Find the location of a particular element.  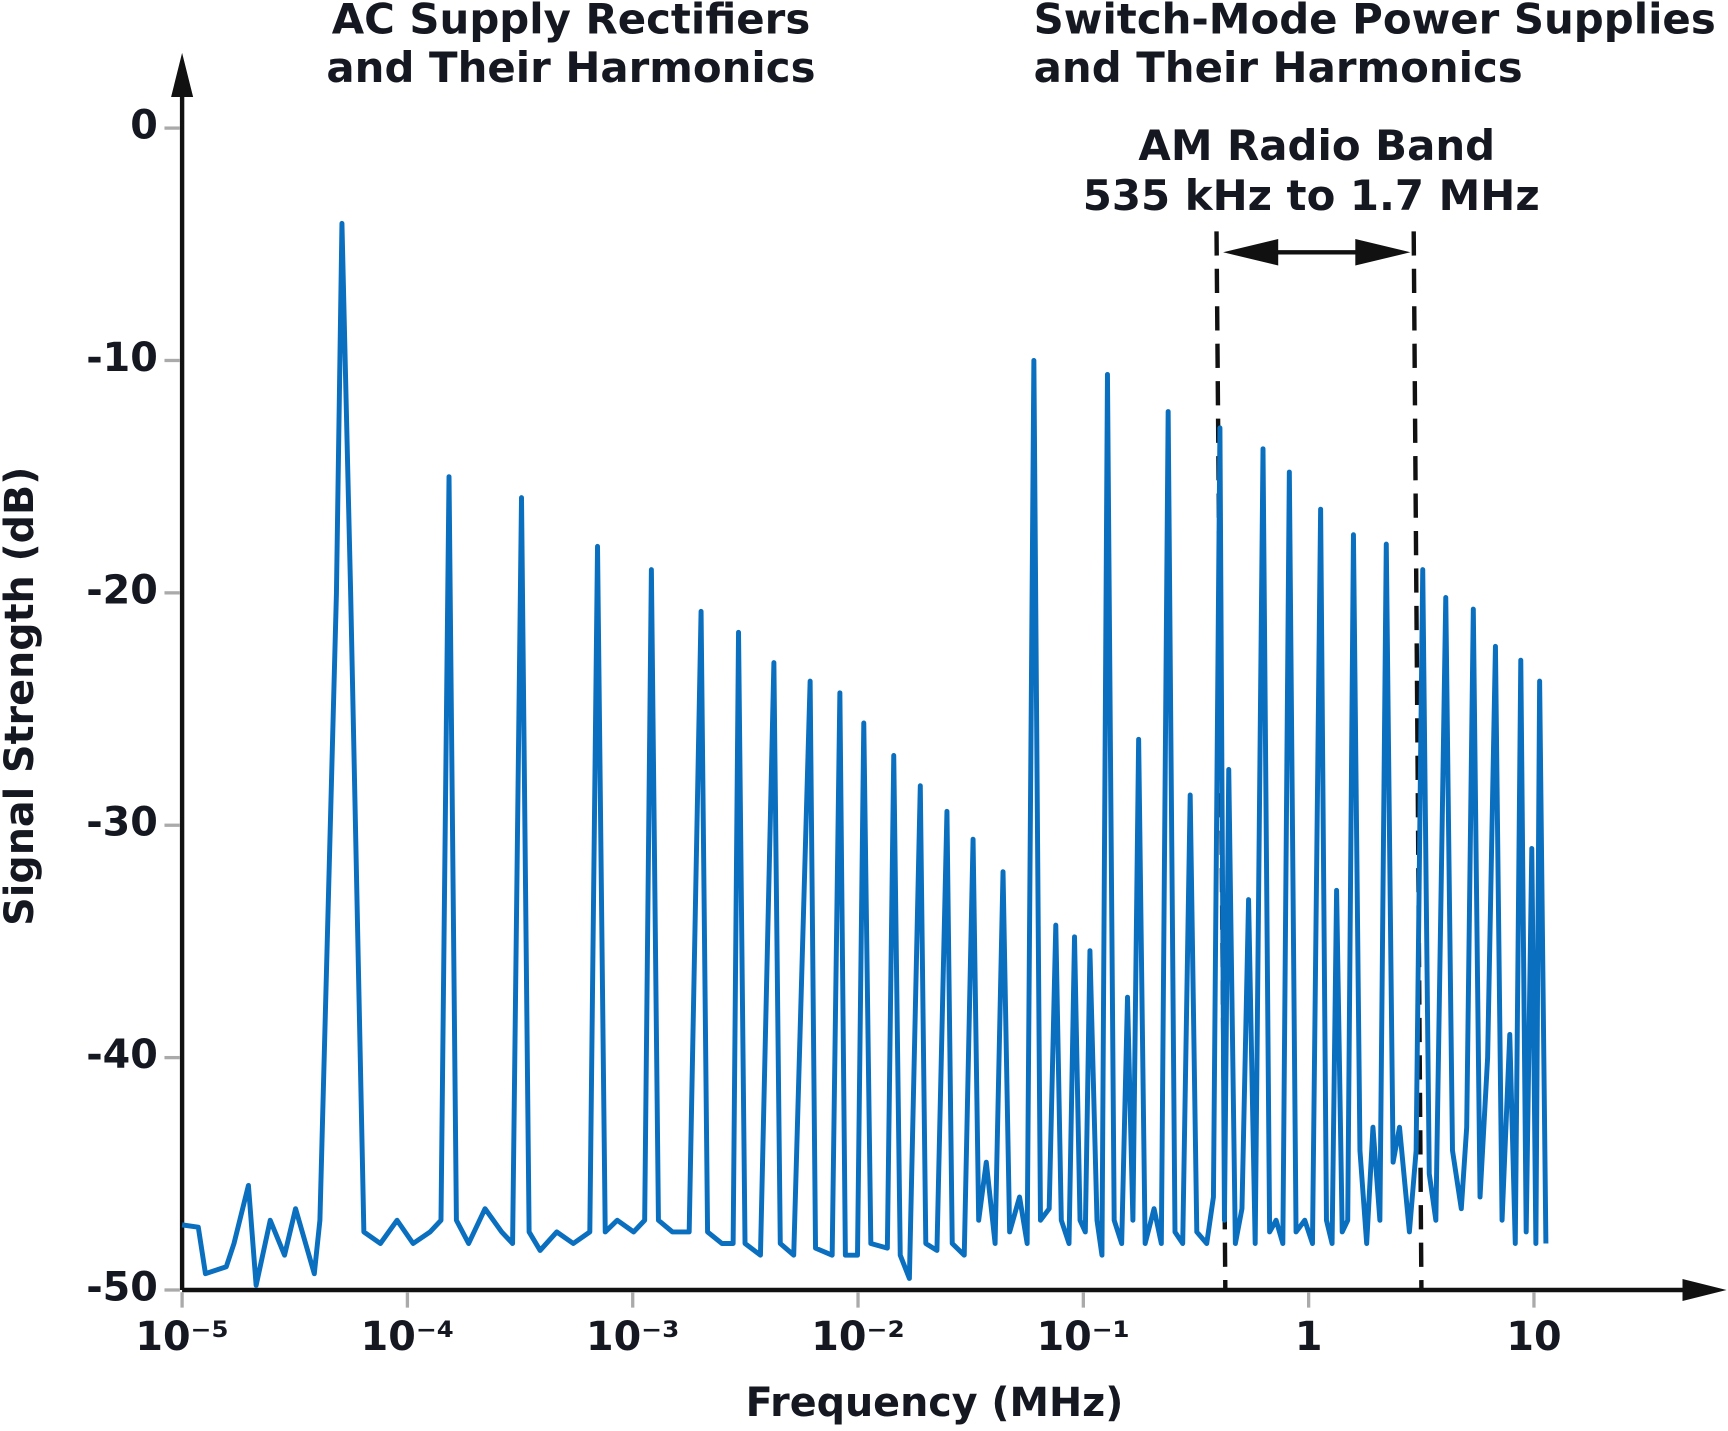

x-tick-label: 10⁻³ is located at coordinates (632, 1337).